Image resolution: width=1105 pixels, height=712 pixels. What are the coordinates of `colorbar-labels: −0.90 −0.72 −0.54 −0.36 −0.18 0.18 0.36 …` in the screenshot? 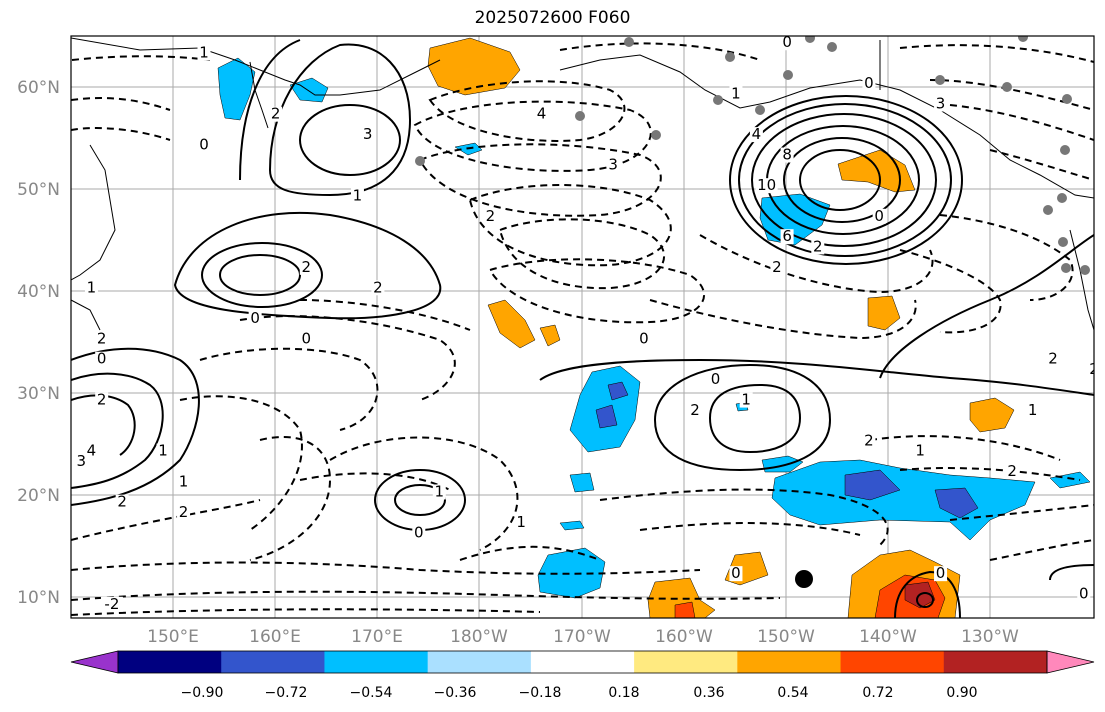 It's located at (579, 693).